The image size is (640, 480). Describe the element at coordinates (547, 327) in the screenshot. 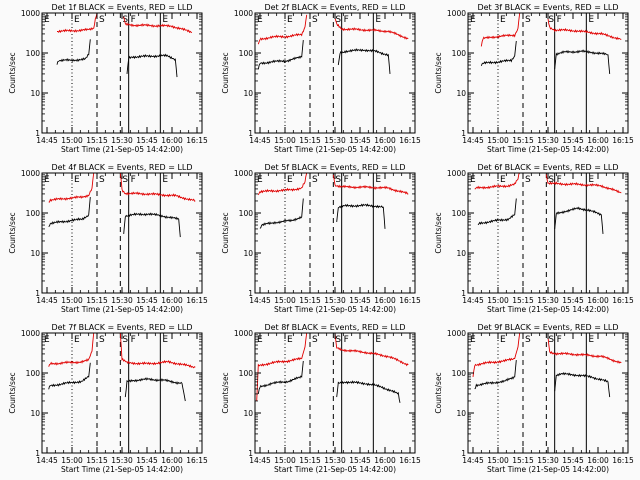

I see `panel-title: Det 9f BLACK = Events, RED = LLD` at that location.